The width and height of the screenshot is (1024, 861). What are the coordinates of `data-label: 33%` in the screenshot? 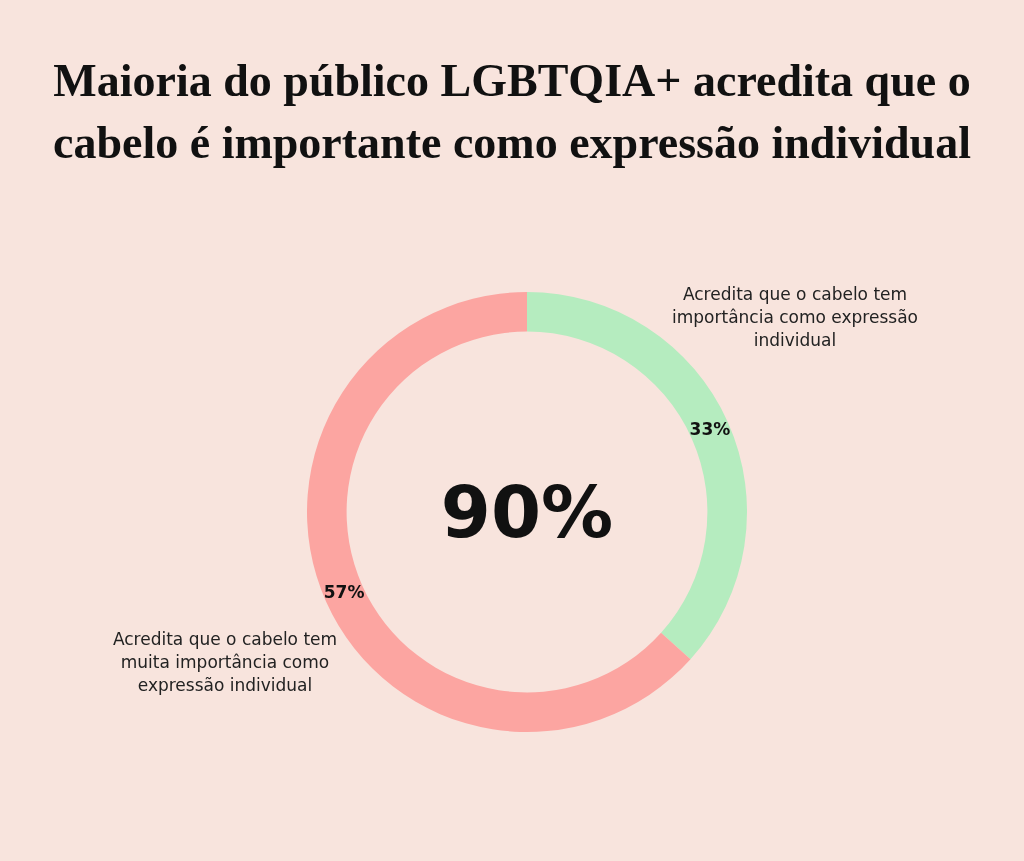 It's located at (710, 428).